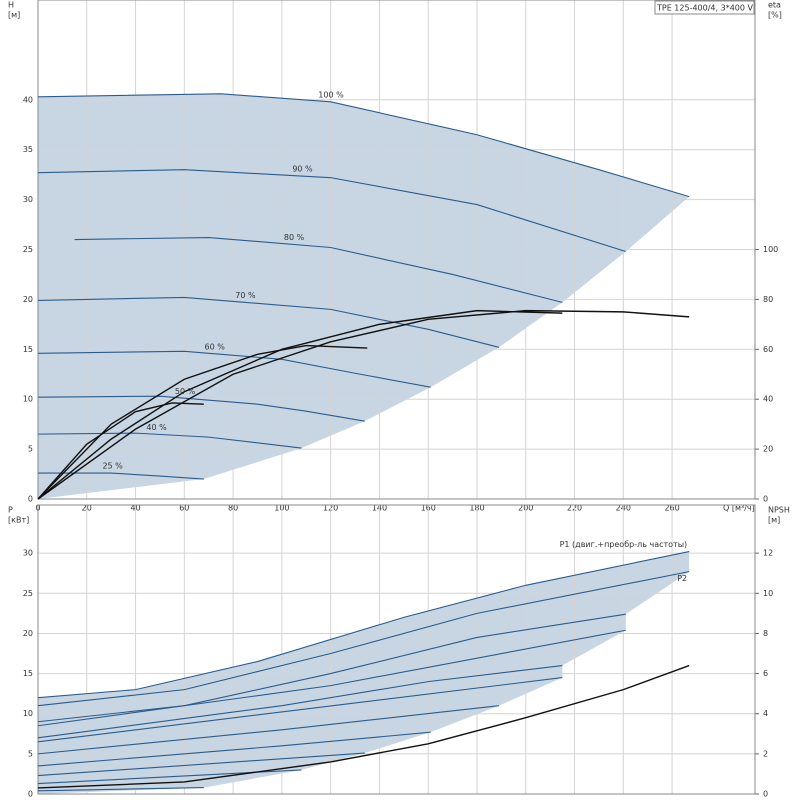 Image resolution: width=800 pixels, height=800 pixels. I want to click on y2-tick-label: 100, so click(770, 249).